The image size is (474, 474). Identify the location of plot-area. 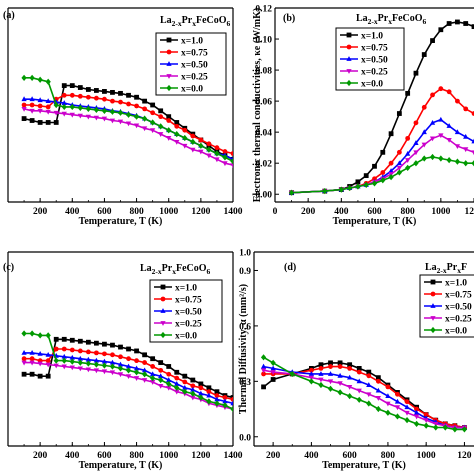
(381, 107).